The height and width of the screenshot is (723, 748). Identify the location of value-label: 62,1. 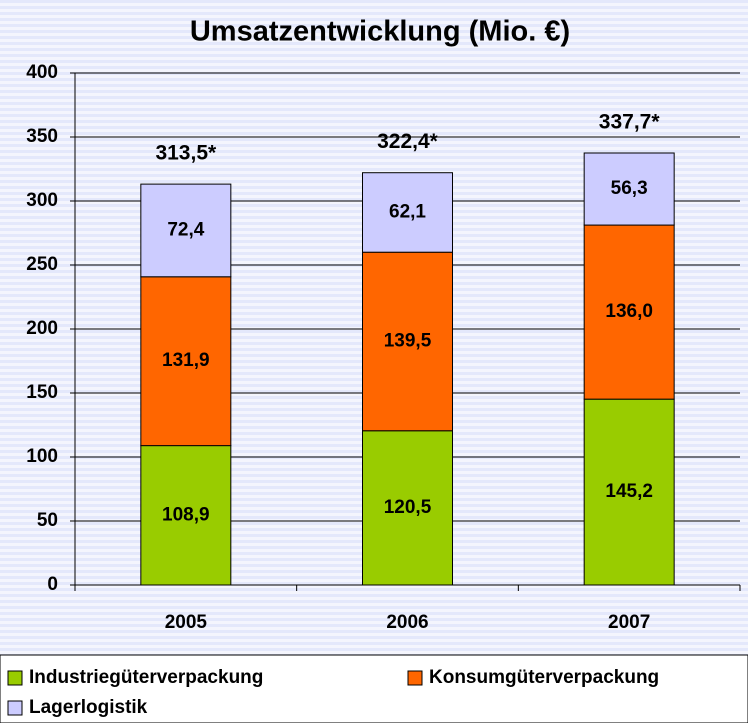
(407, 211).